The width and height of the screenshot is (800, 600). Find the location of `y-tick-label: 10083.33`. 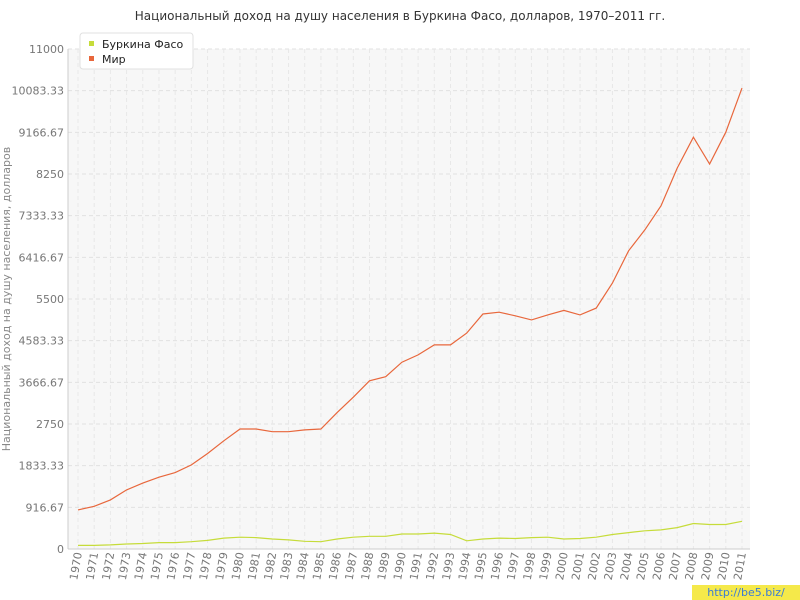

y-tick-label: 10083.33 is located at coordinates (38, 91).